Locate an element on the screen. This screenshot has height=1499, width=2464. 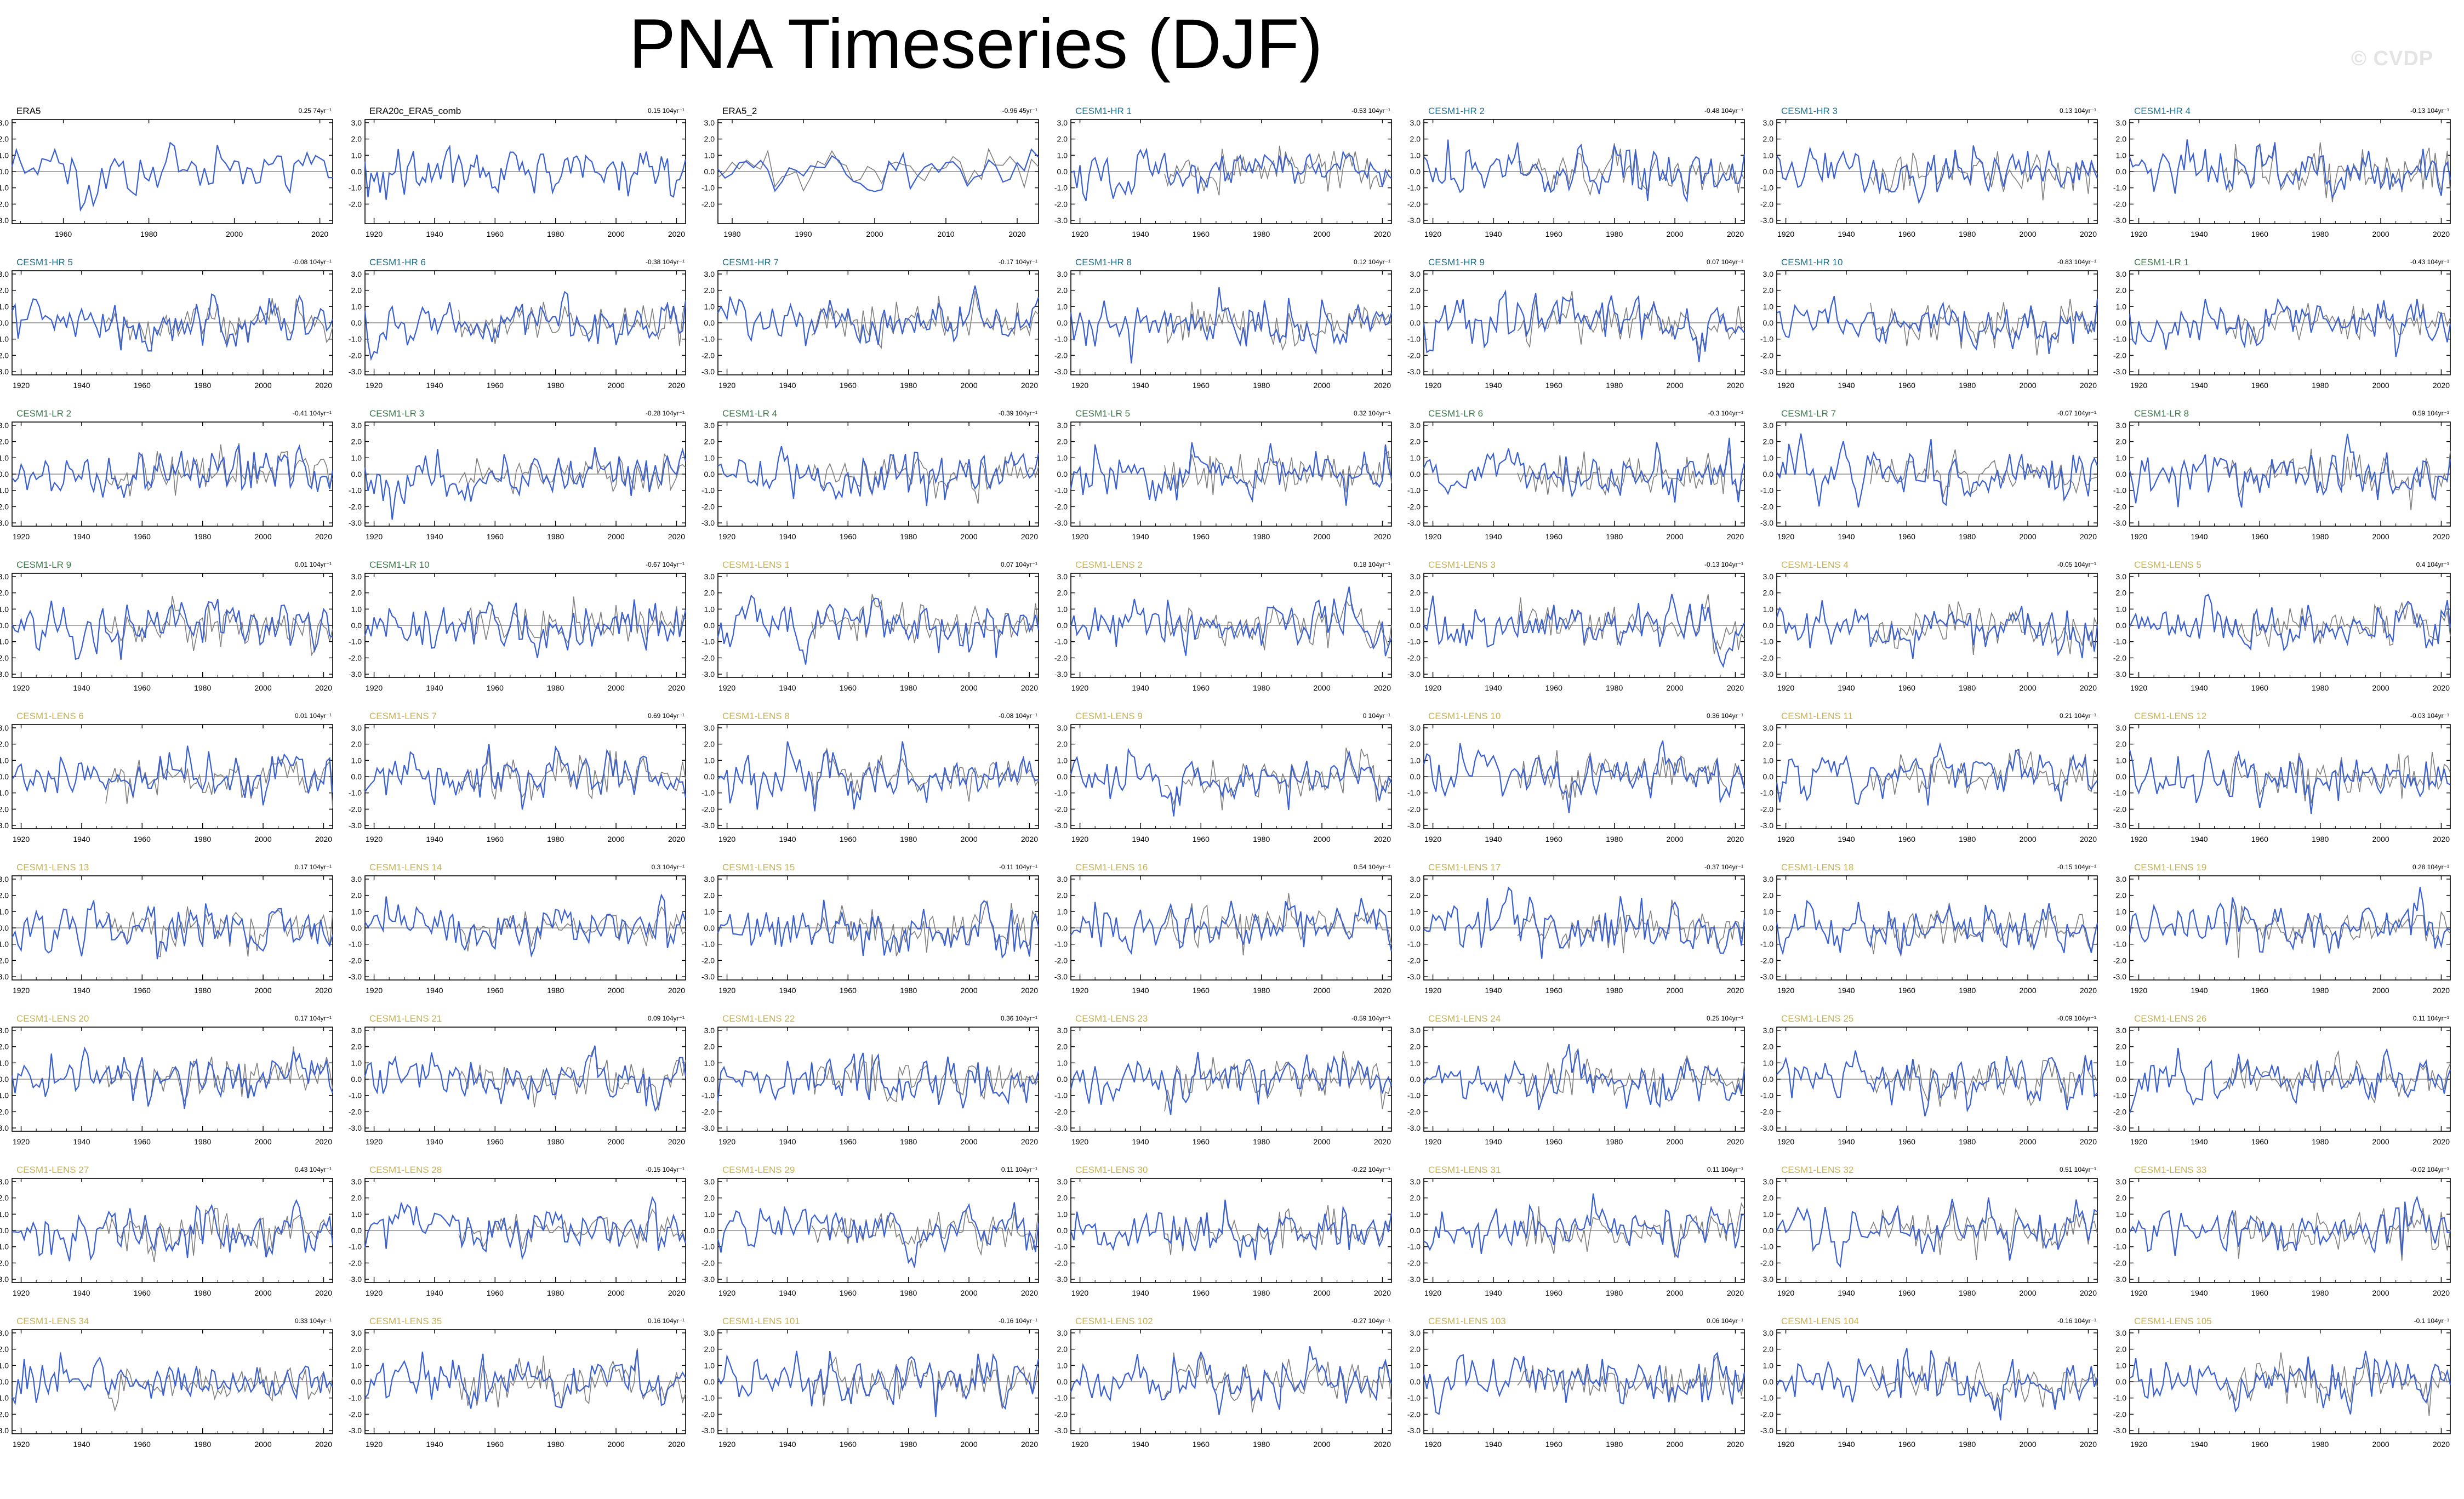
trend-label: -0.16 104yr⁻¹ is located at coordinates (1018, 1321).